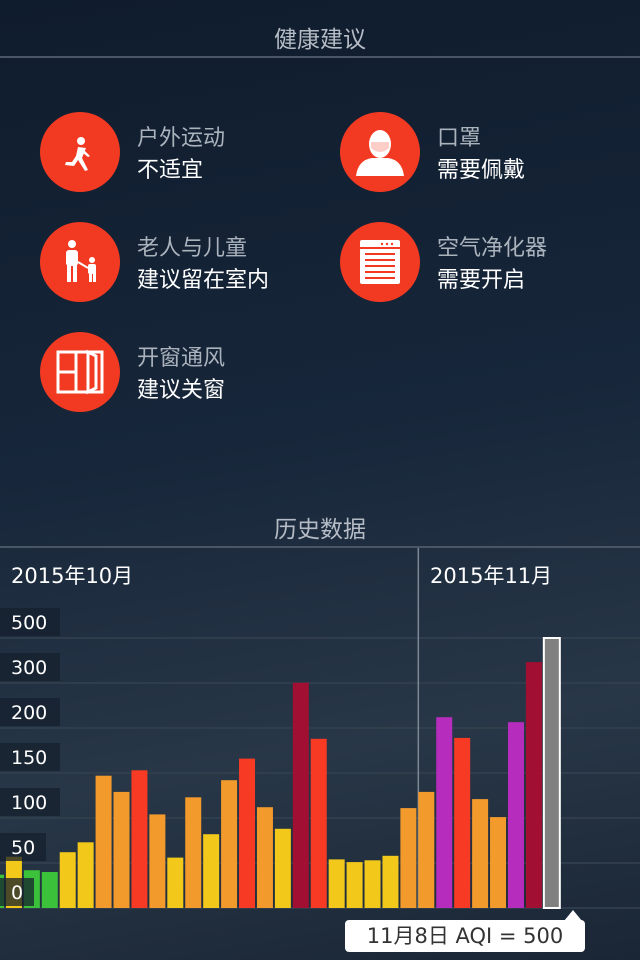  I want to click on advice-value: 不适宜, so click(170, 170).